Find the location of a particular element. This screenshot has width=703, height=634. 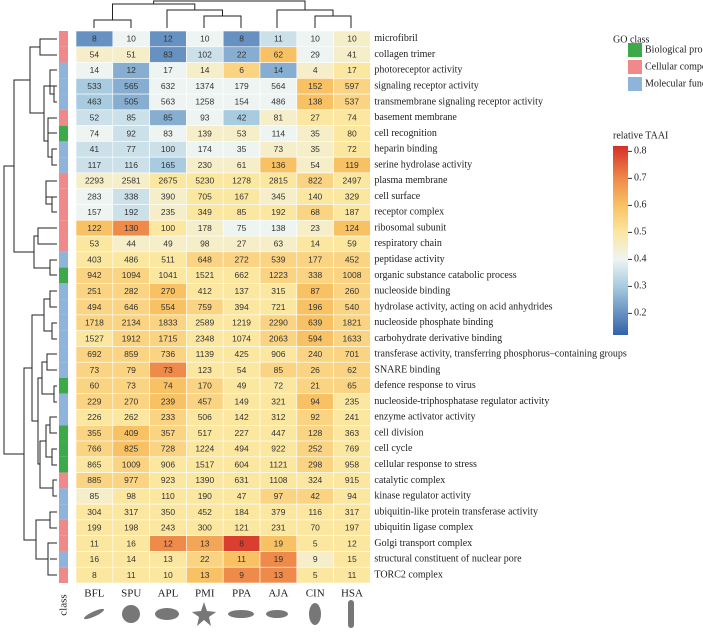

cell-count: 21 is located at coordinates (315, 386).